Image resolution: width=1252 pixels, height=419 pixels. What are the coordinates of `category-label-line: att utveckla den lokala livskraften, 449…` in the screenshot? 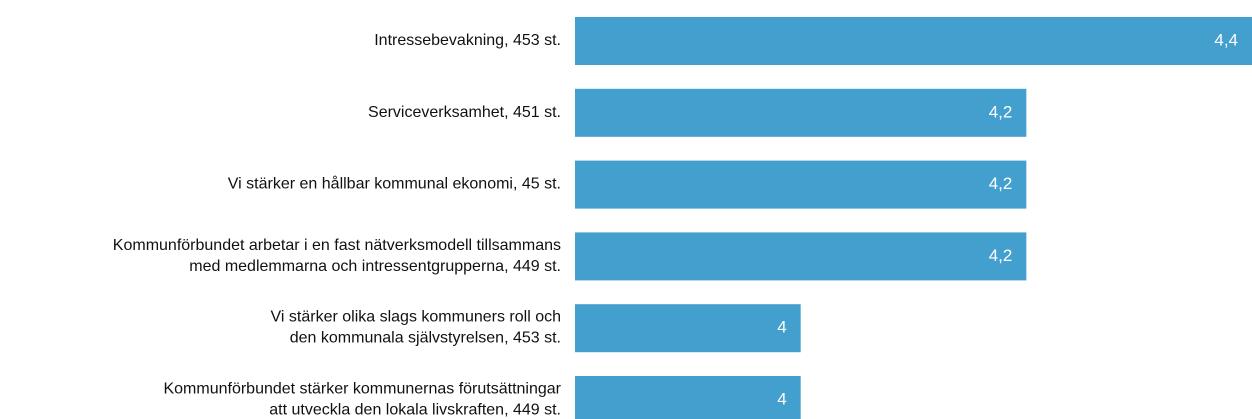 It's located at (415, 410).